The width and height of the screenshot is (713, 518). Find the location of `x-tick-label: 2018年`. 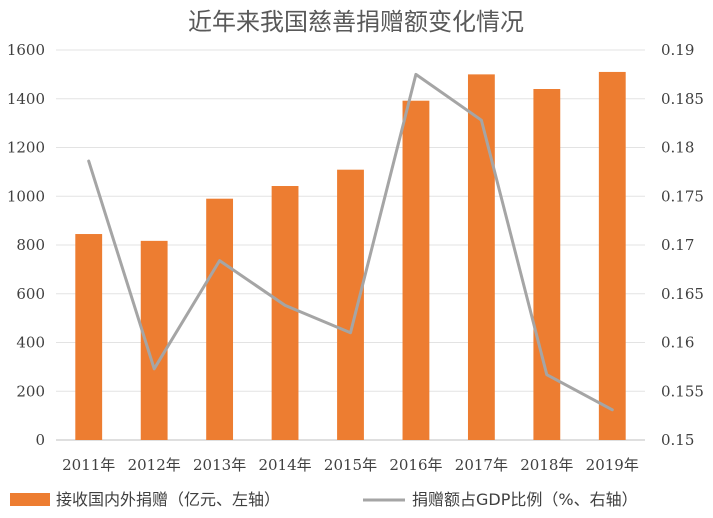

x-tick-label: 2018年 is located at coordinates (546, 465).